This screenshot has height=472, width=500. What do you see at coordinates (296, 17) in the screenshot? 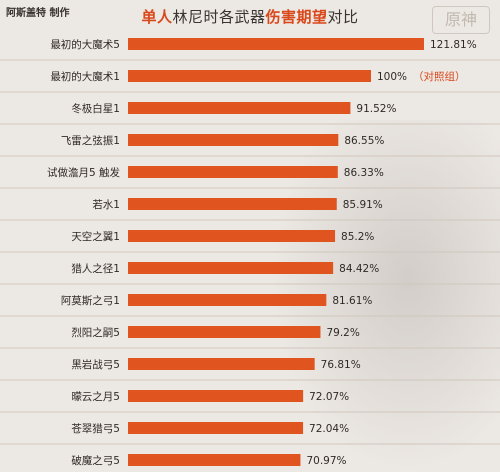
I see `title-part: 伤害期望` at bounding box center [296, 17].